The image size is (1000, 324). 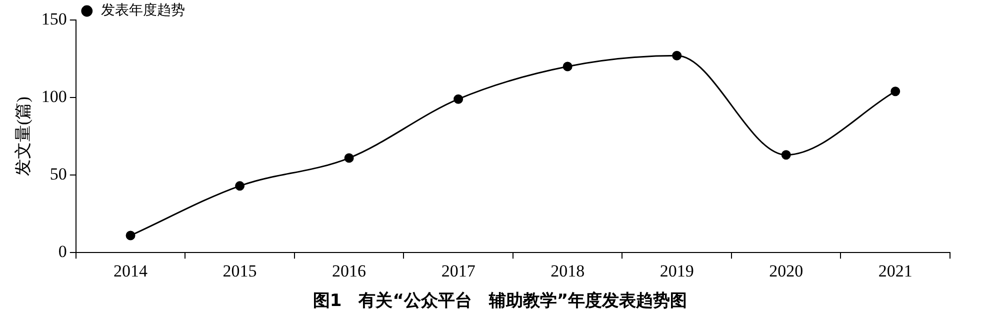 What do you see at coordinates (131, 270) in the screenshot?
I see `x-tick-label: 2014` at bounding box center [131, 270].